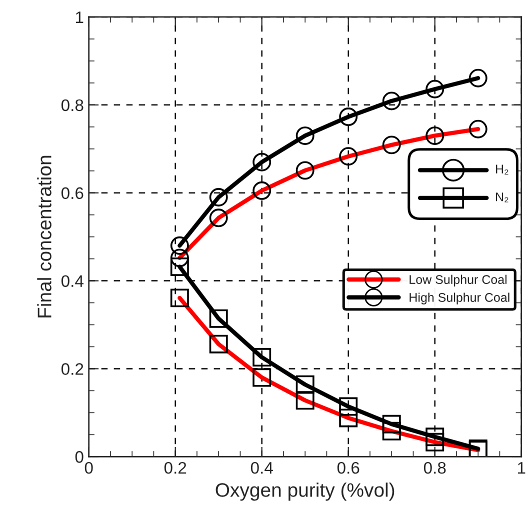 This screenshot has width=532, height=531. I want to click on annotation: N₂, so click(502, 197).